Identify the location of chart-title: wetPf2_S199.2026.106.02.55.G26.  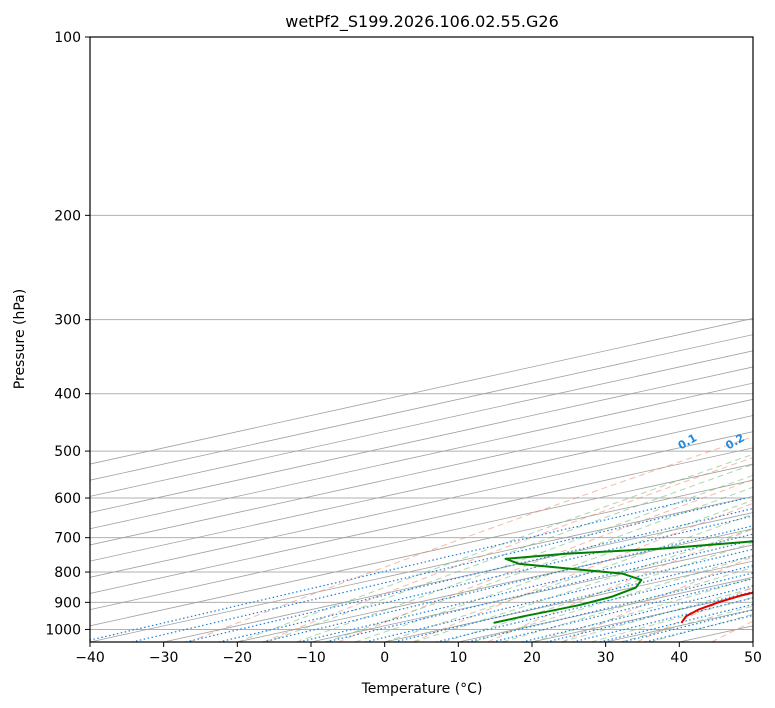
(422, 22).